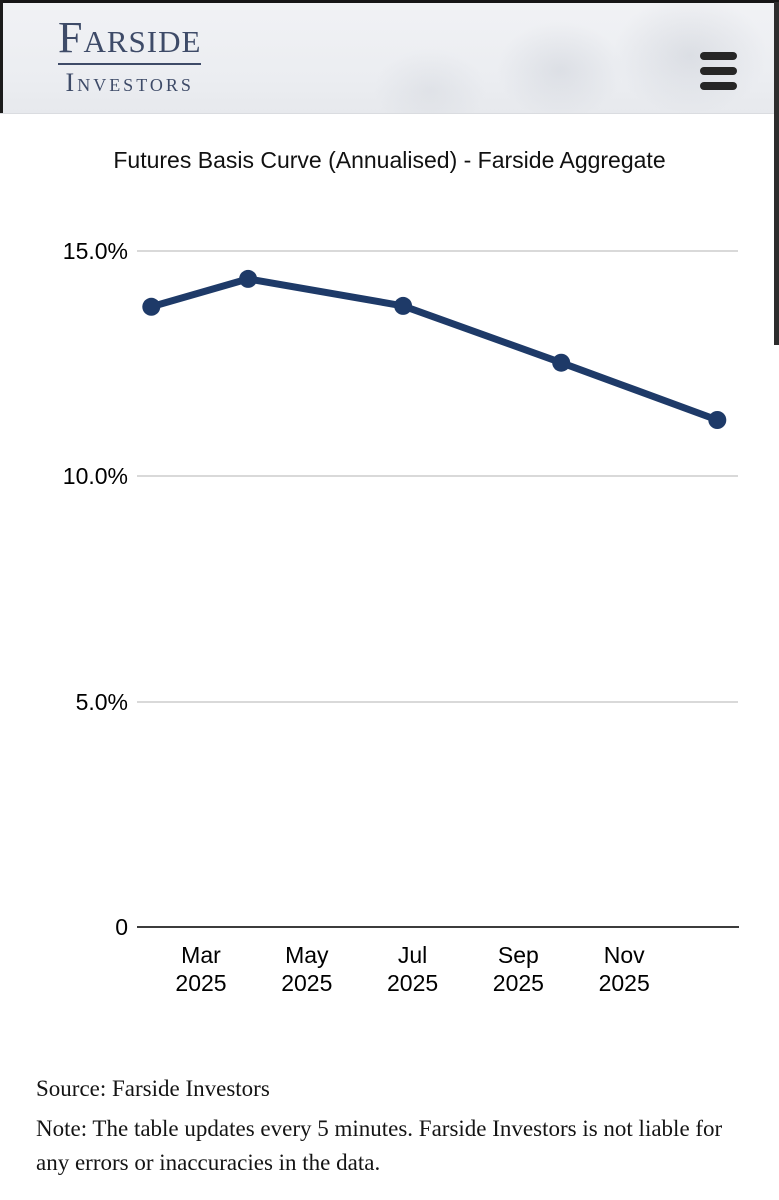 The image size is (779, 1200). I want to click on menu-button, so click(718, 71).